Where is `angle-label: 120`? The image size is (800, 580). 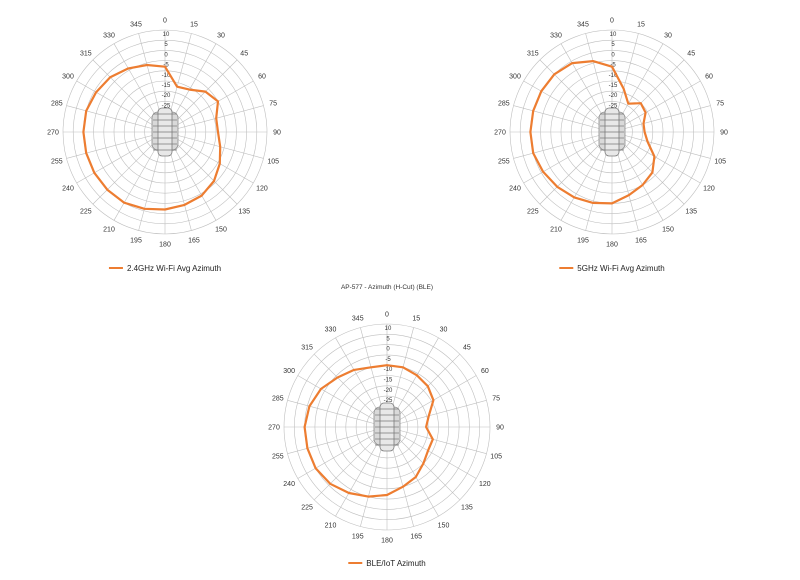 angle-label: 120 is located at coordinates (262, 189).